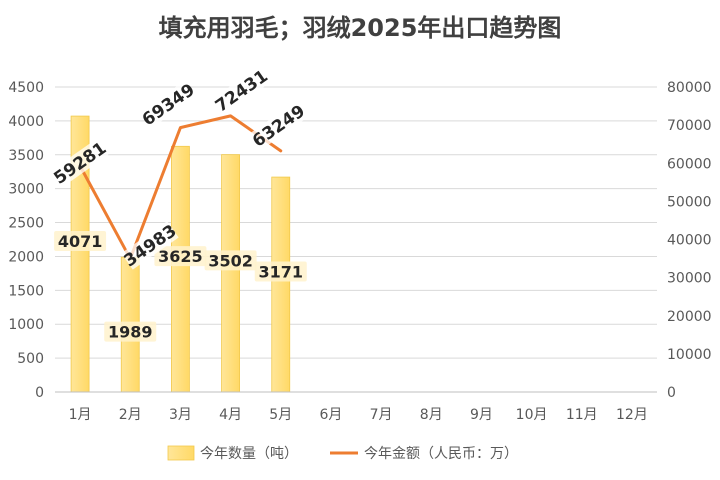 Image resolution: width=720 pixels, height=480 pixels. Describe the element at coordinates (26, 156) in the screenshot. I see `y-left-tick-label: 3500` at that location.